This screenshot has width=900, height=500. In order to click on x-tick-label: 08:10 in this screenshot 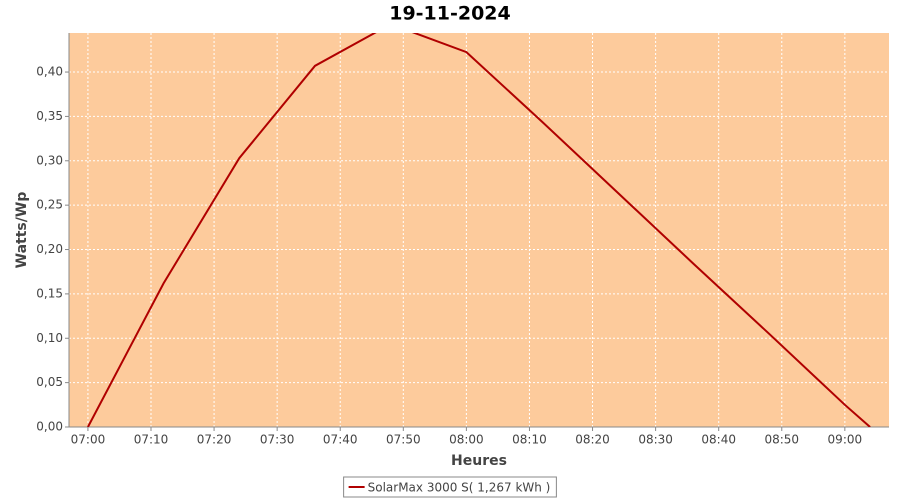, I will do `click(529, 440)`.